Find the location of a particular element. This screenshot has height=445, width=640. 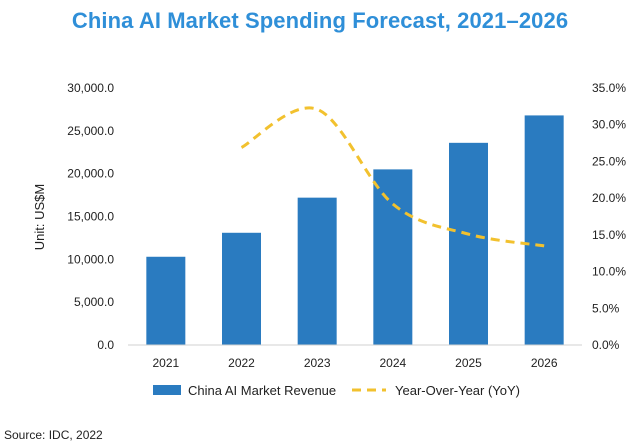

x-tick-label: 2023 is located at coordinates (317, 363).